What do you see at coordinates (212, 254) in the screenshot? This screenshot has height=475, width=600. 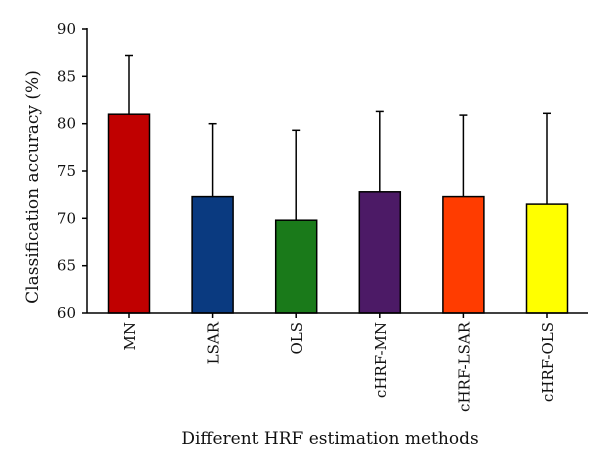 I see `bar-lsar` at bounding box center [212, 254].